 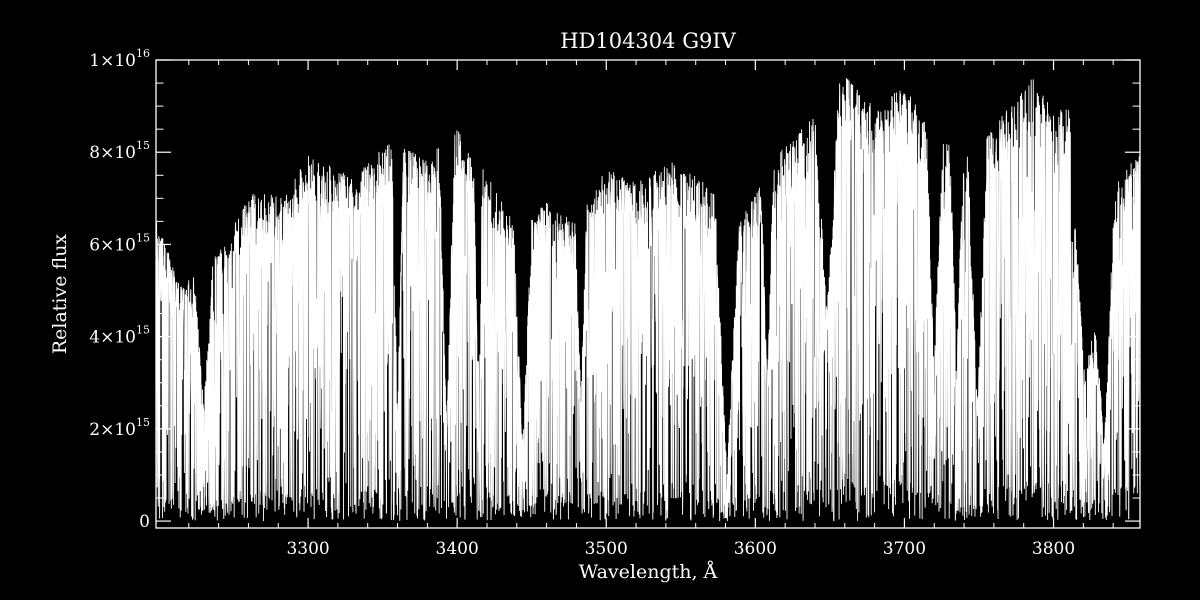 I want to click on y-tick-label: 4×10¹⁵, so click(x=119, y=336).